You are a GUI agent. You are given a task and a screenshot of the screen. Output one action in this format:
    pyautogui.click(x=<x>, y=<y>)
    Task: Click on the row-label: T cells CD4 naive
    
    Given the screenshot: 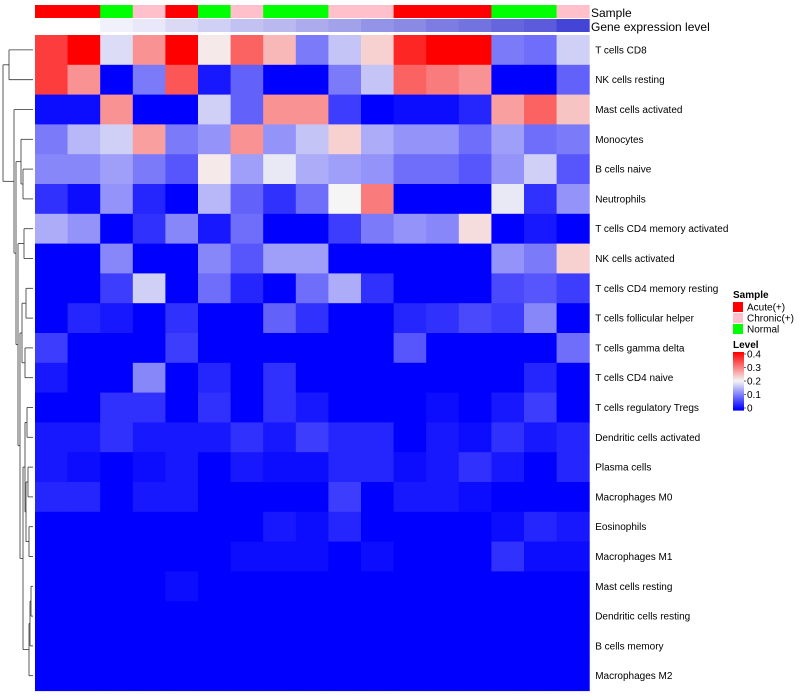 What is the action you would take?
    pyautogui.click(x=634, y=378)
    